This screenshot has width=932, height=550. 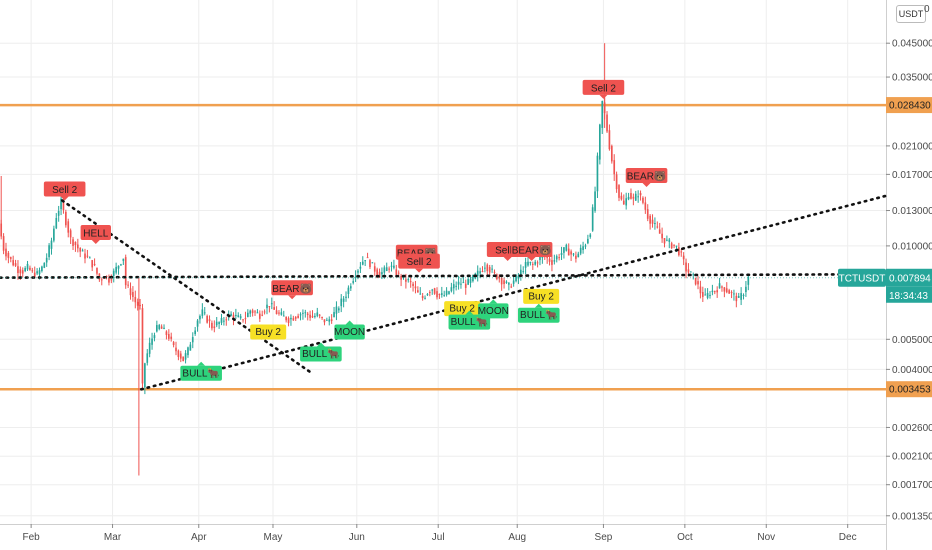 I want to click on x-tick-label: May, so click(x=273, y=537).